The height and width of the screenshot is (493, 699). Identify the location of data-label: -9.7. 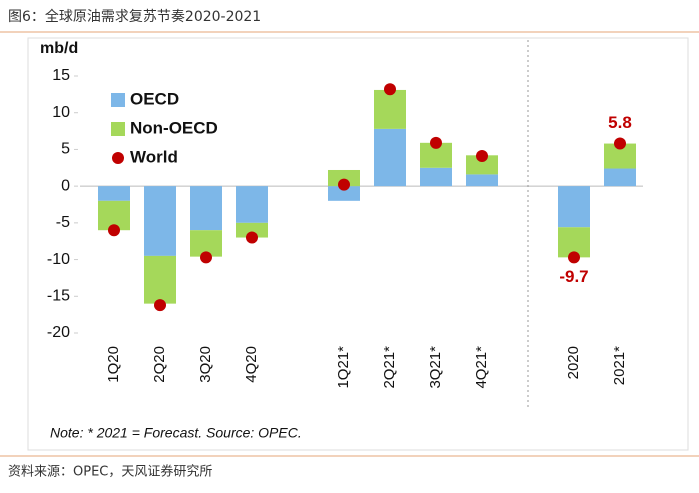
(573, 276).